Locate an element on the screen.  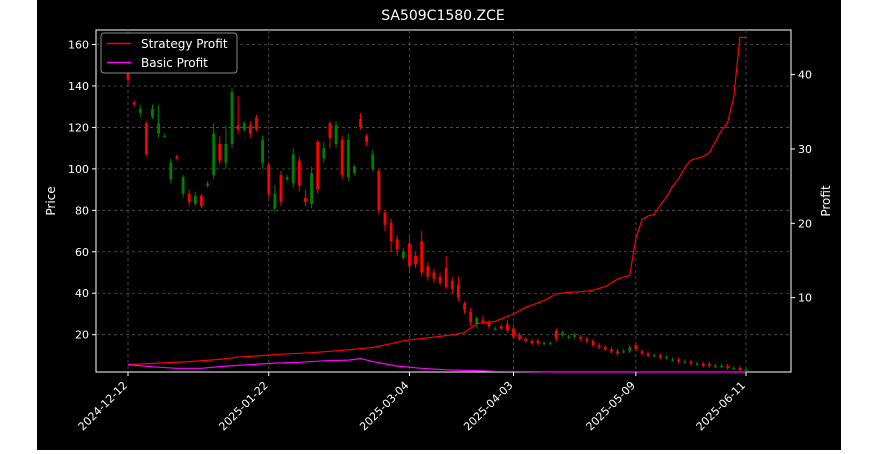
y-axis-label-left: Price is located at coordinates (51, 200).